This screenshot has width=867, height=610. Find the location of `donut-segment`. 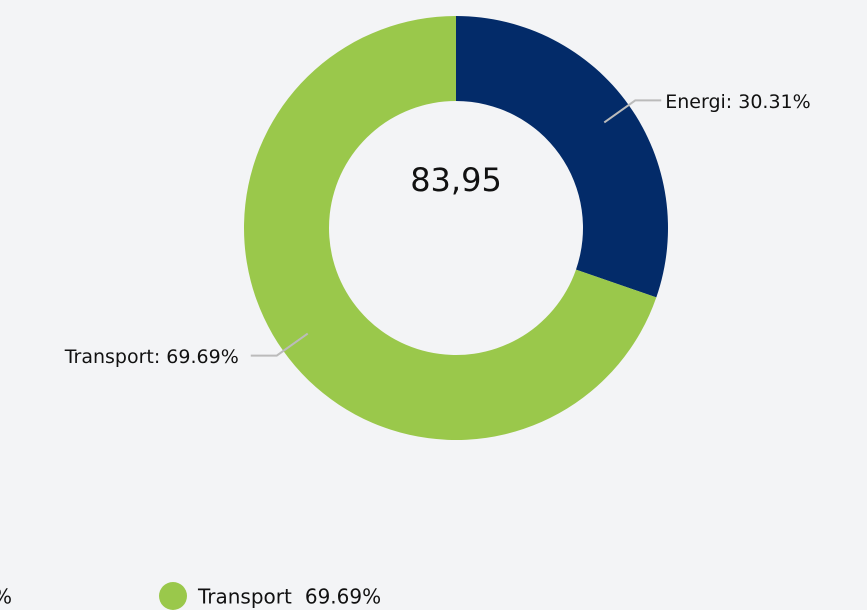

donut-segment is located at coordinates (562, 157).